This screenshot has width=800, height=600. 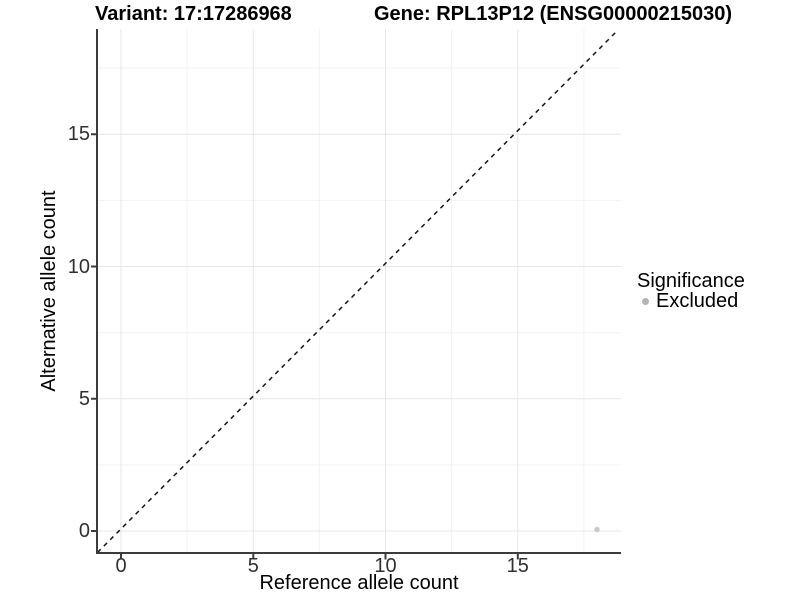 What do you see at coordinates (93, 332) in the screenshot?
I see `y-axis-ticks` at bounding box center [93, 332].